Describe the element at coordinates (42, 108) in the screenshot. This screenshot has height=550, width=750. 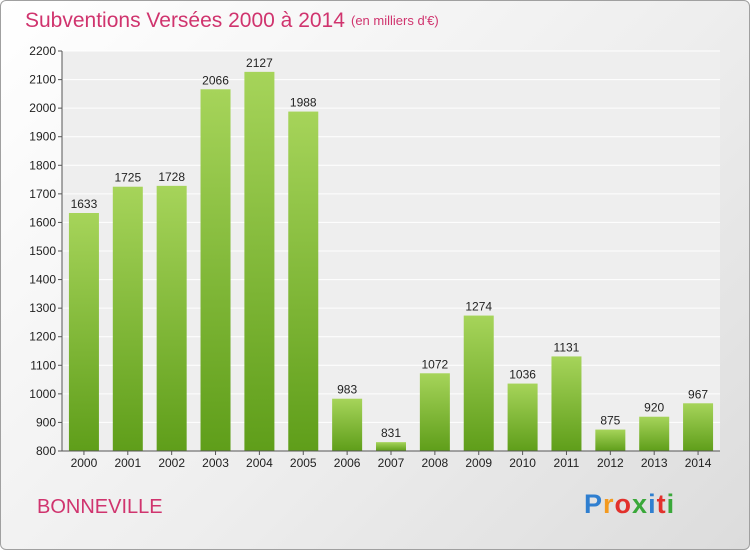
I see `y-tick-label: 2000` at that location.